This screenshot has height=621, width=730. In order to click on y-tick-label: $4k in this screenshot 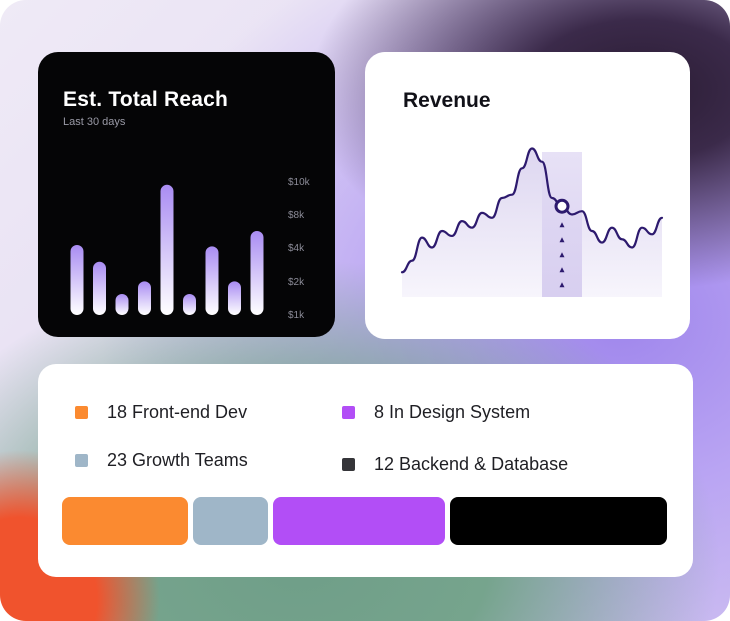, I will do `click(296, 248)`.